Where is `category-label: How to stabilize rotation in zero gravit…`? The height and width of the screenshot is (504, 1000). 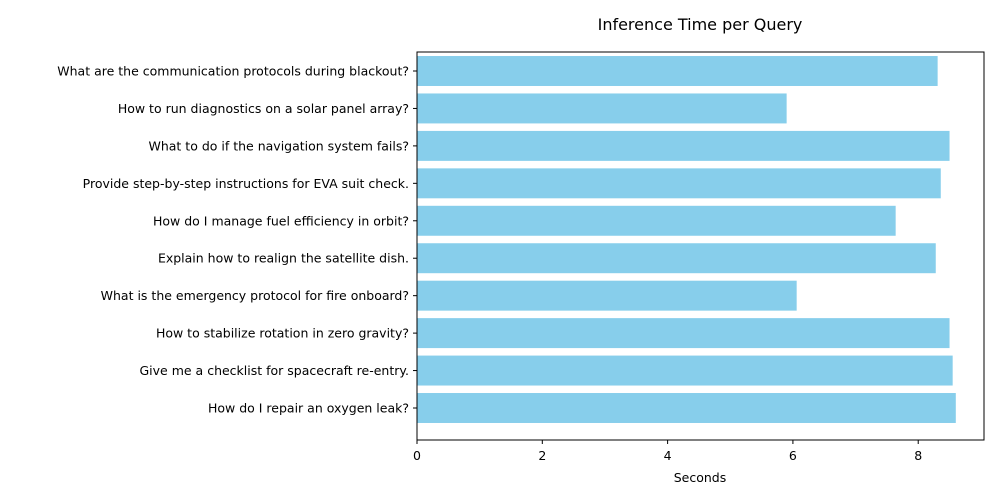 category-label: How to stabilize rotation in zero gravit… is located at coordinates (282, 333).